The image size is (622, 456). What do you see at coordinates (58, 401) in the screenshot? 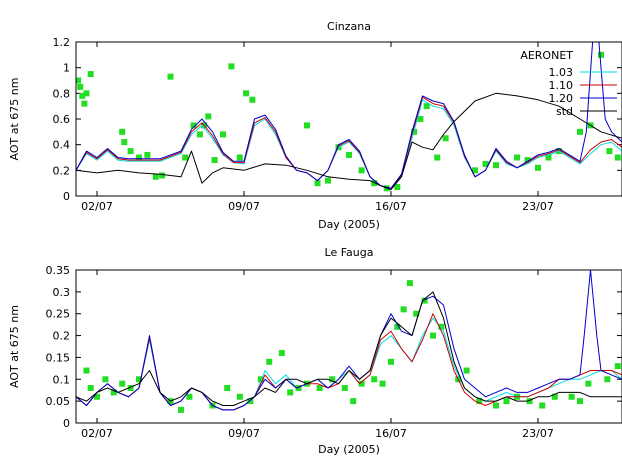
I see `y-tick-label: 0.05` at bounding box center [58, 401].